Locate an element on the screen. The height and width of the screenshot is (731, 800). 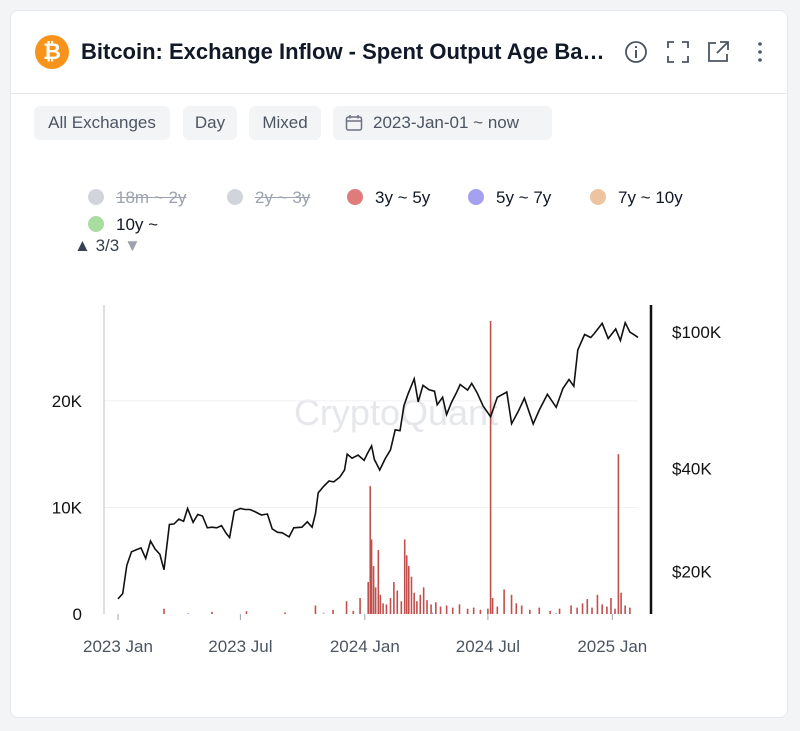
bitcoin-icon: ₿ is located at coordinates (52, 52).